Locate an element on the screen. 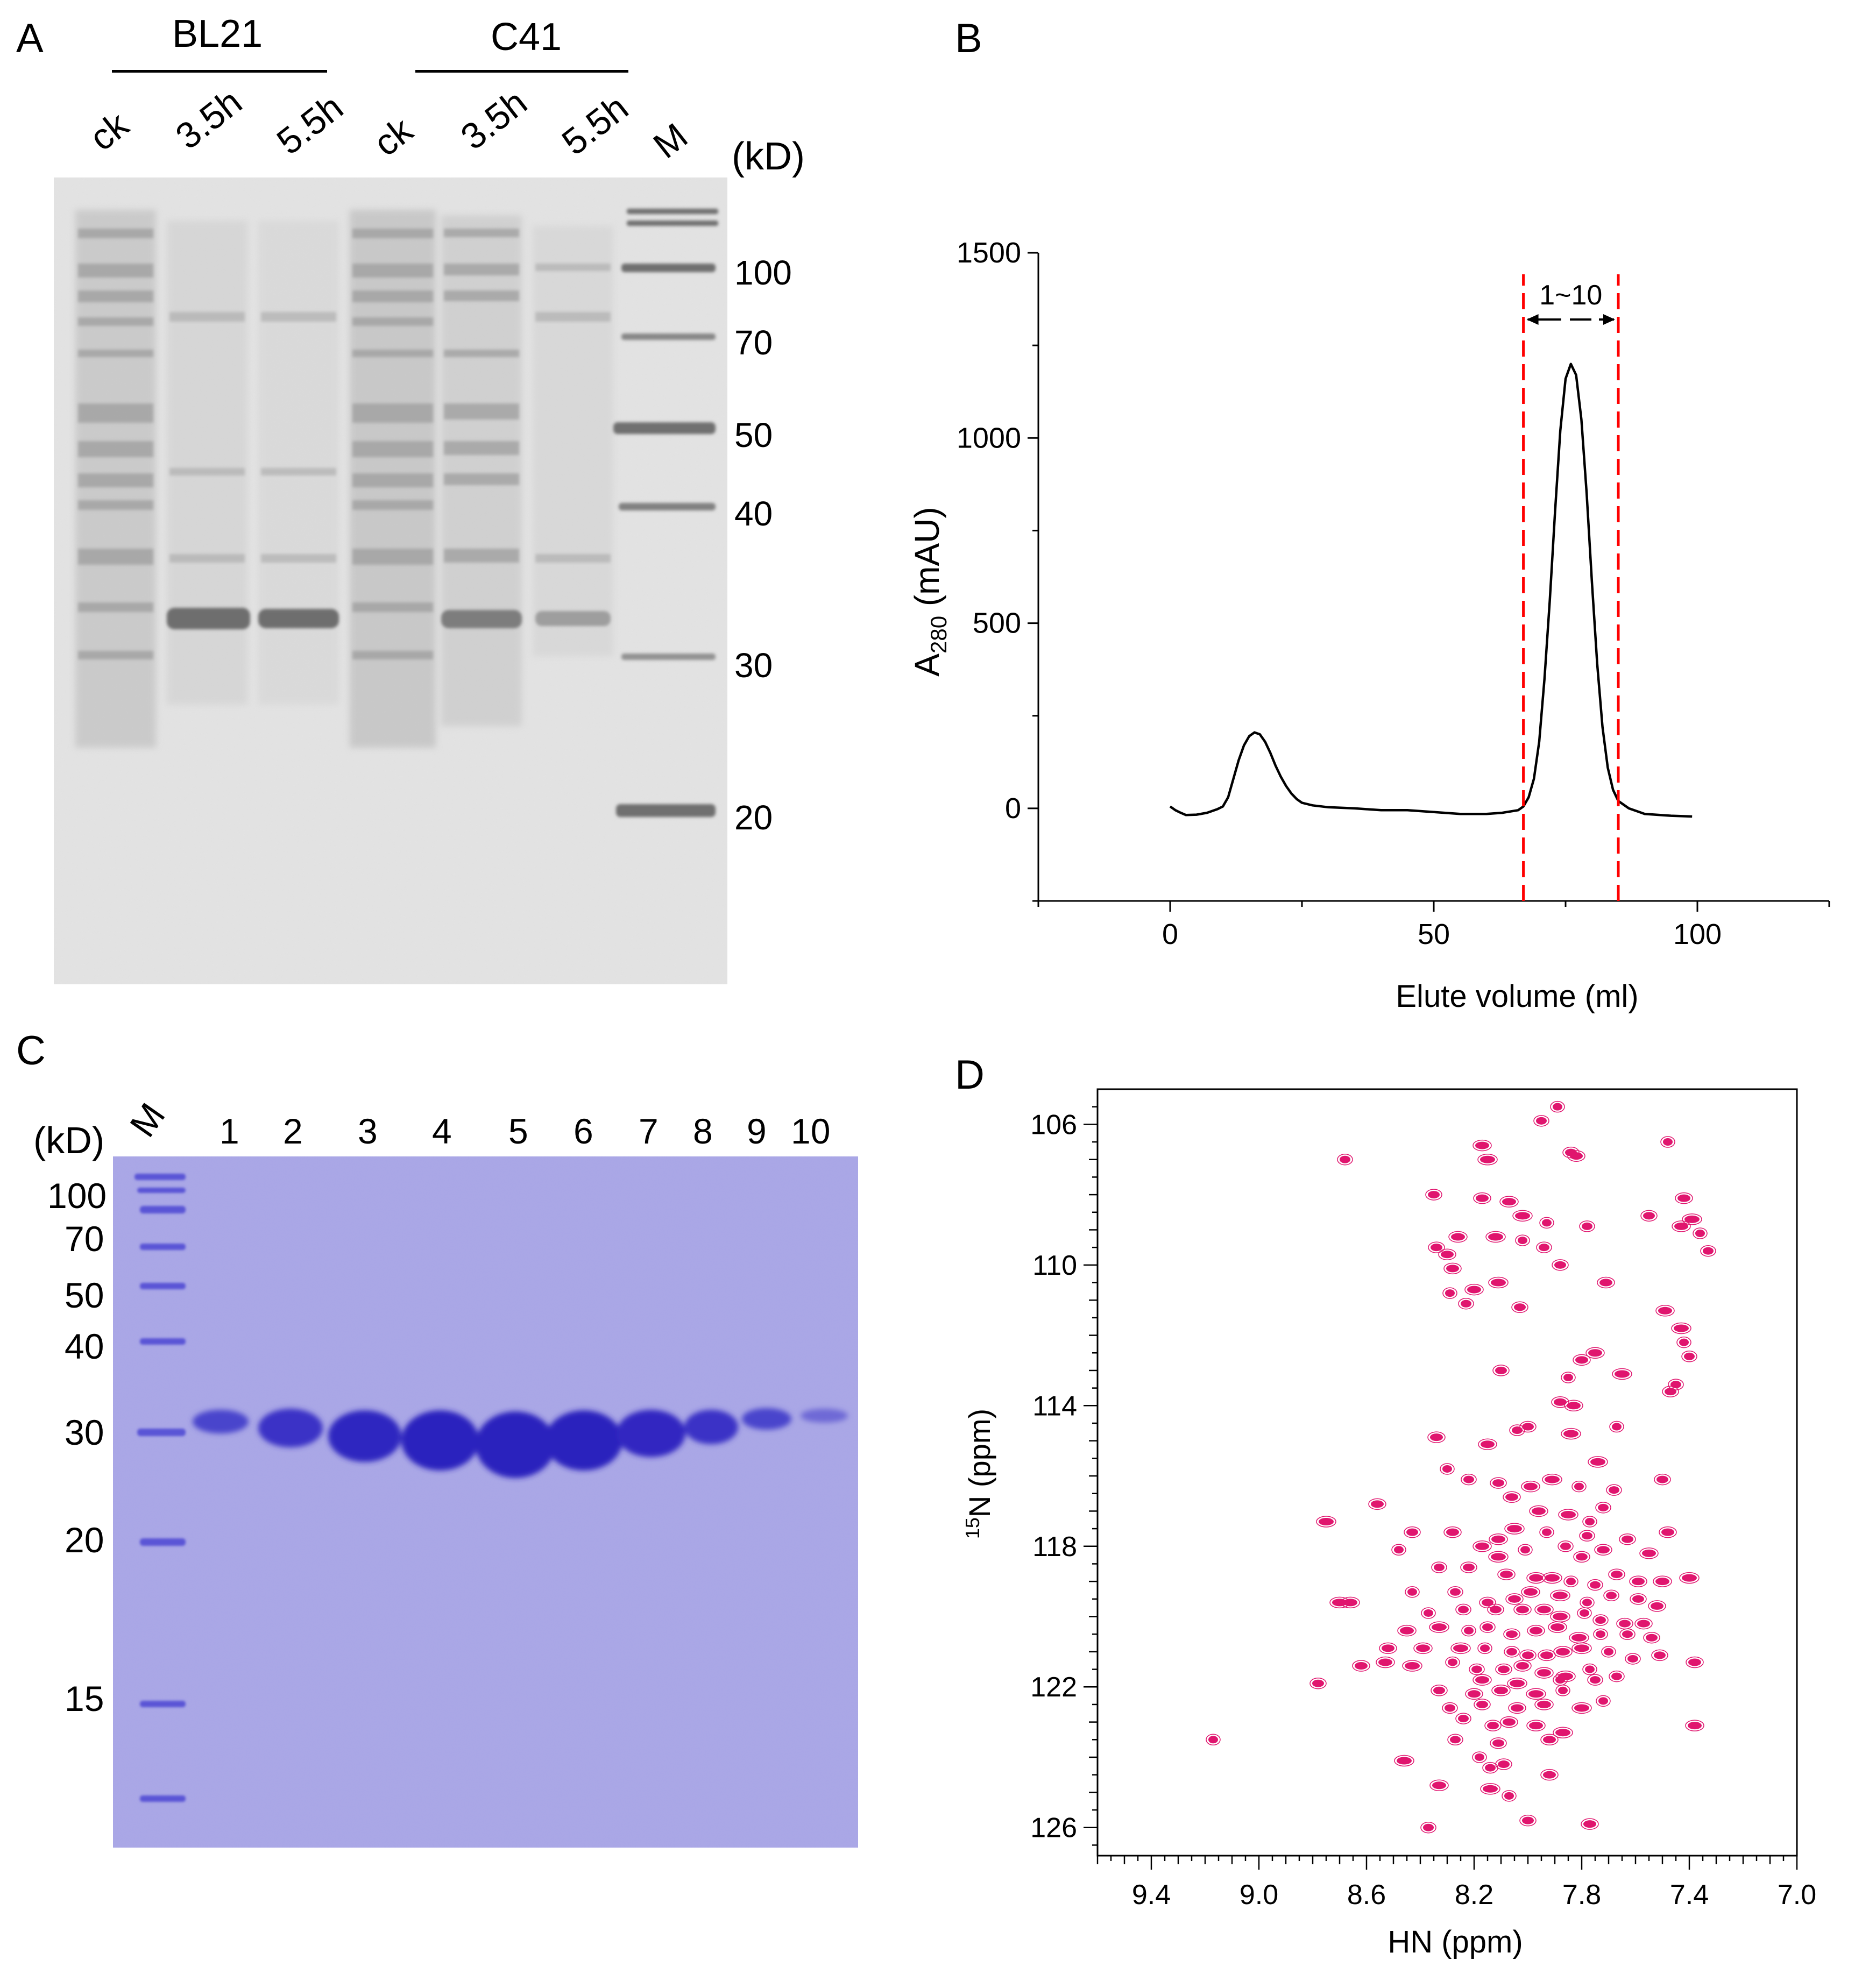 This screenshot has width=1876, height=1967. hsqc-y-axis-label: 15N (ppm) is located at coordinates (978, 1474).